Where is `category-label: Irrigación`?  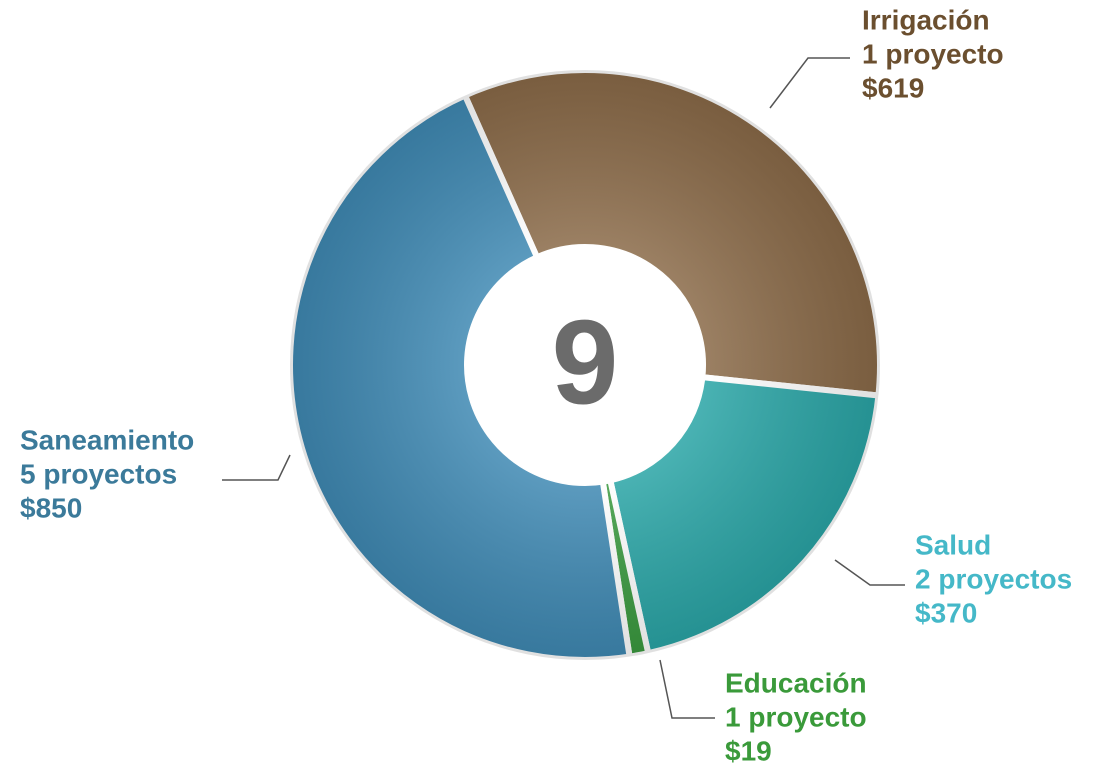
category-label: Irrigación is located at coordinates (926, 19).